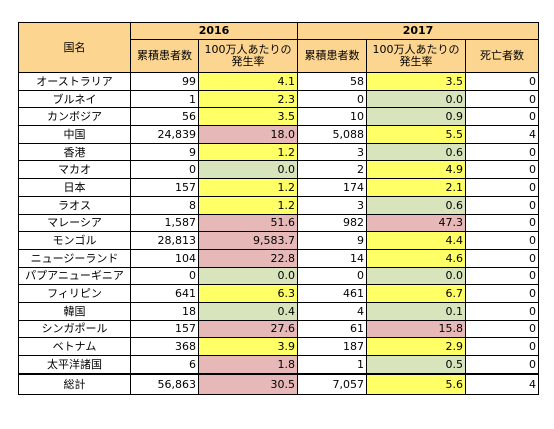 This screenshot has height=429, width=554. I want to click on header-country: 国名, so click(74, 47).